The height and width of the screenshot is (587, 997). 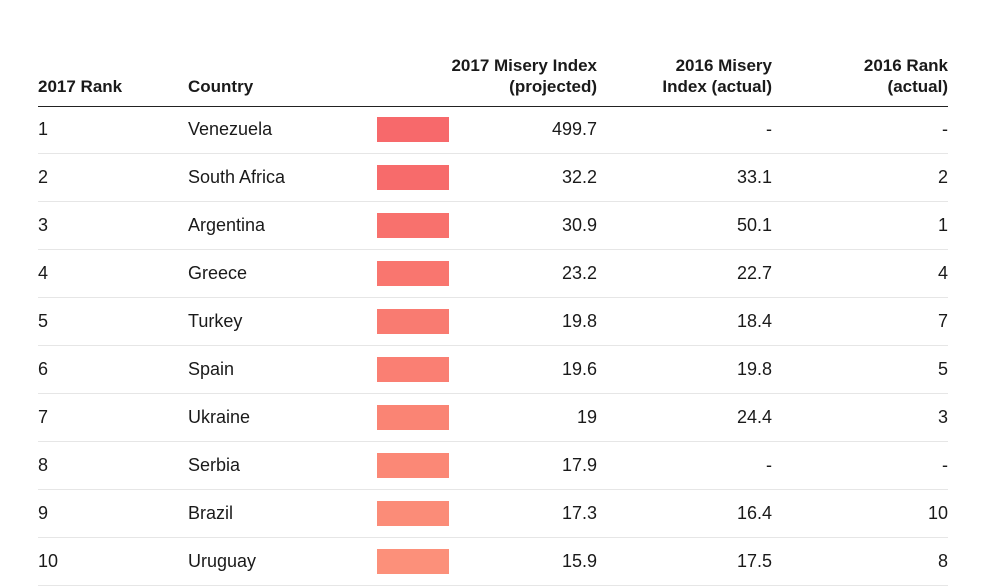 What do you see at coordinates (524, 65) in the screenshot?
I see `header-2017-index-line1: 2017 Misery Index` at bounding box center [524, 65].